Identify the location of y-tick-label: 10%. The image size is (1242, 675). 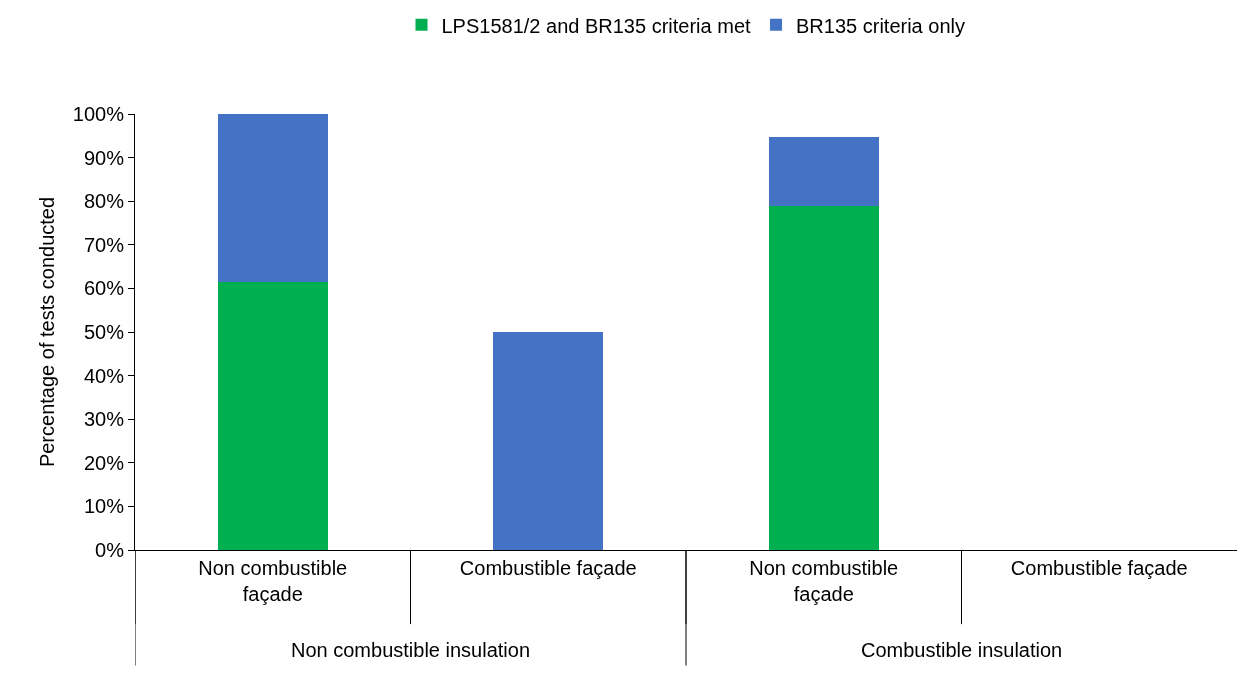
(104, 506).